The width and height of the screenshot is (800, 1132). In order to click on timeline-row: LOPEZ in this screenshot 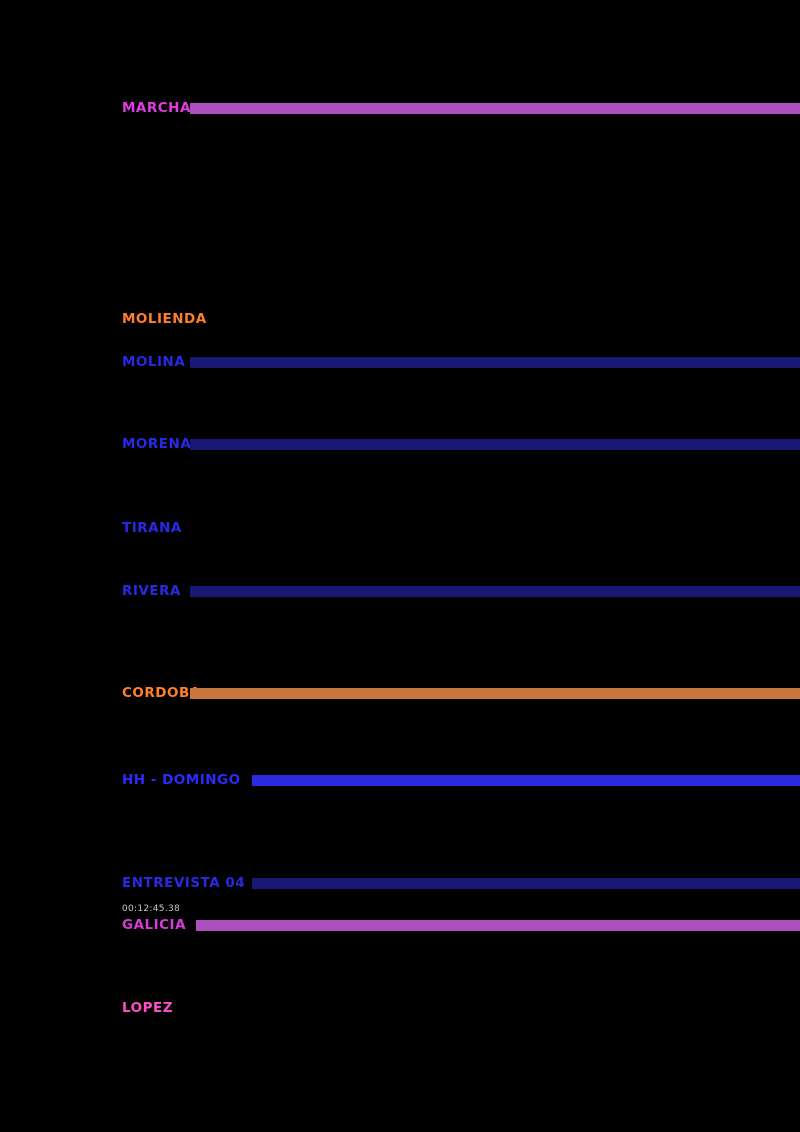, I will do `click(400, 1009)`.